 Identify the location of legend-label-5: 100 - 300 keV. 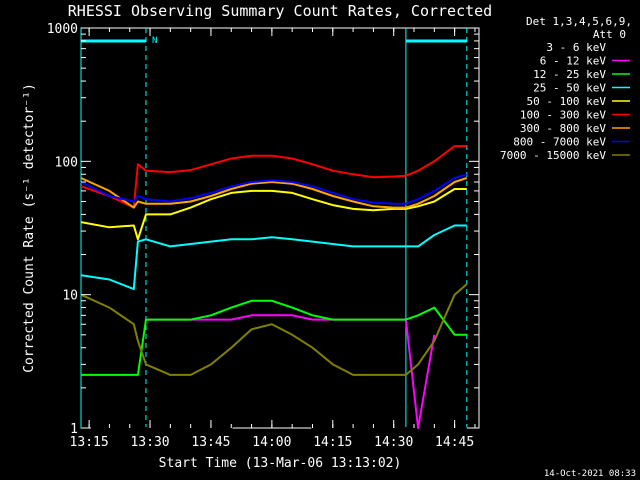
(563, 115).